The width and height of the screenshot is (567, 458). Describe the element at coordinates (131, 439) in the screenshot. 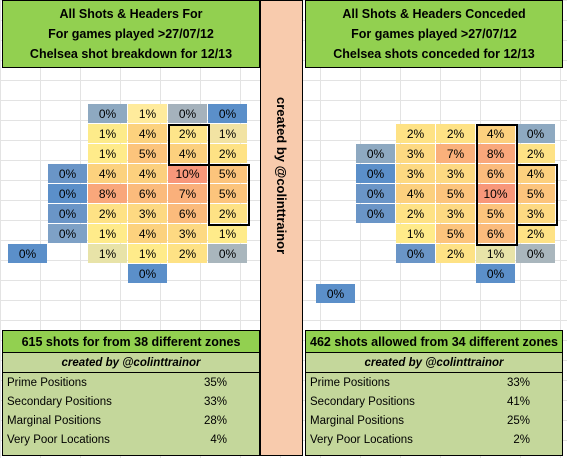

I see `stat-row: Very Poor Locations 4%` at that location.